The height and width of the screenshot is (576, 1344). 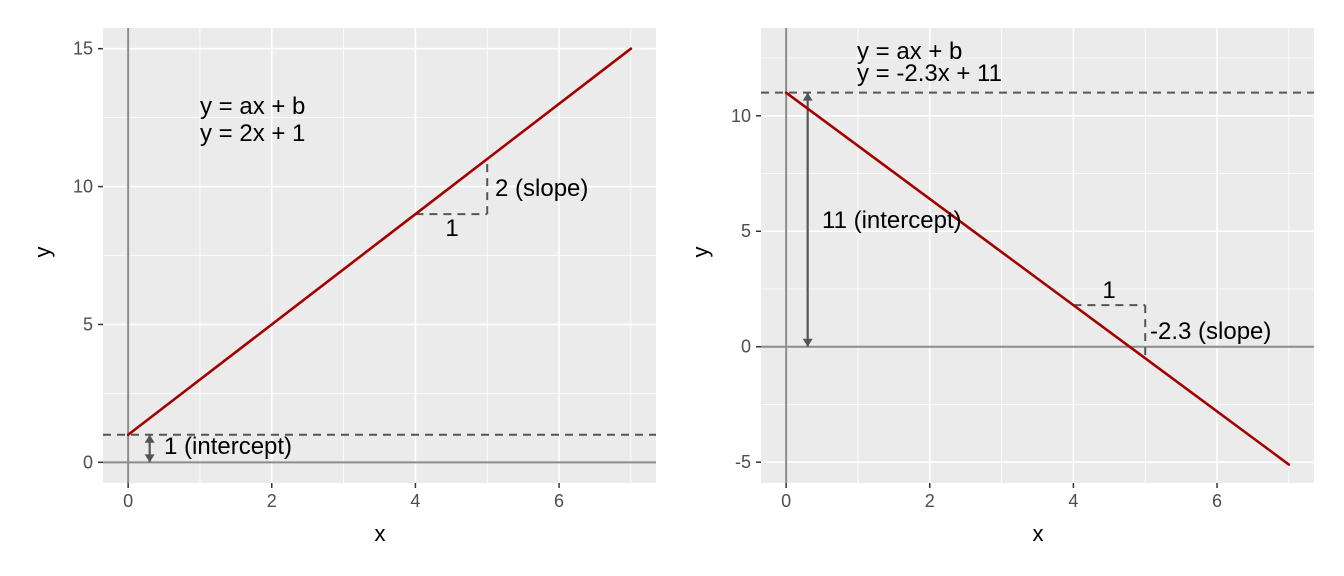 What do you see at coordinates (228, 446) in the screenshot?
I see `intercept-label: 1 (intercept)` at bounding box center [228, 446].